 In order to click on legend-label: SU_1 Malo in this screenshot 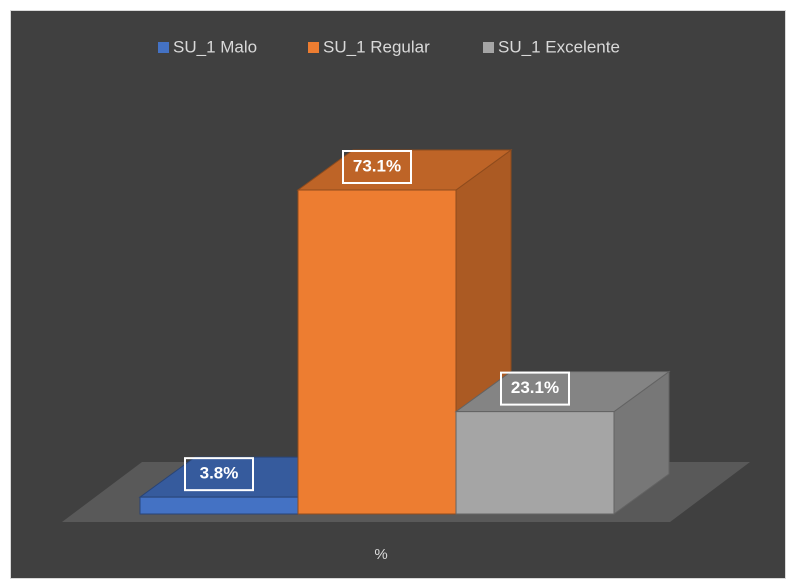, I will do `click(215, 46)`.